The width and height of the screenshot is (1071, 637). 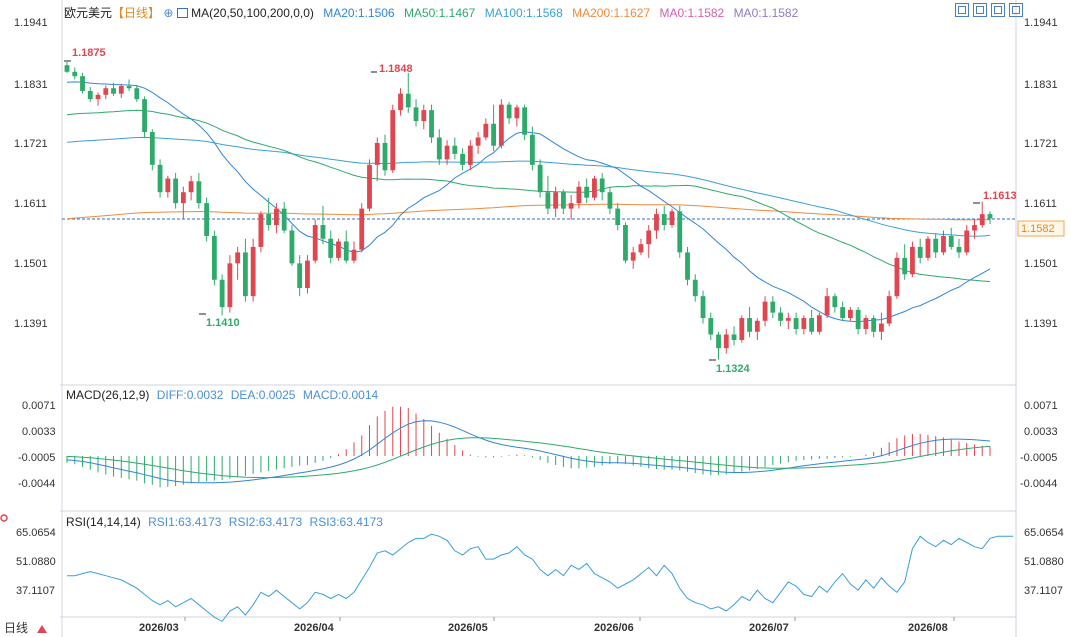 I want to click on macd-value: MACD:0.0014, so click(x=340, y=395).